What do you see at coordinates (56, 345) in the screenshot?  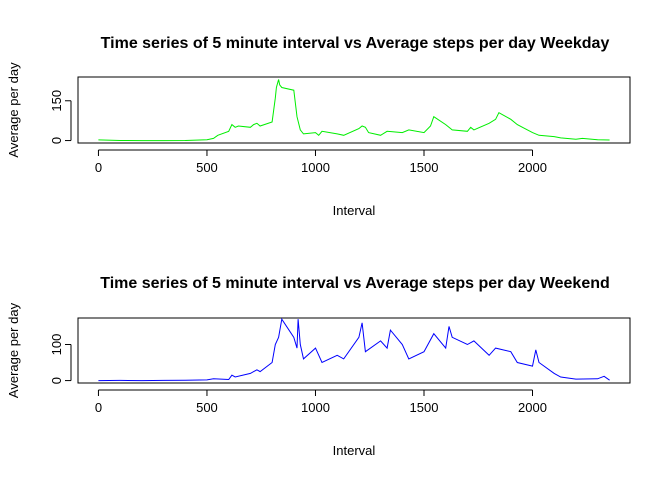 I see `y-tick-label: 100` at bounding box center [56, 345].